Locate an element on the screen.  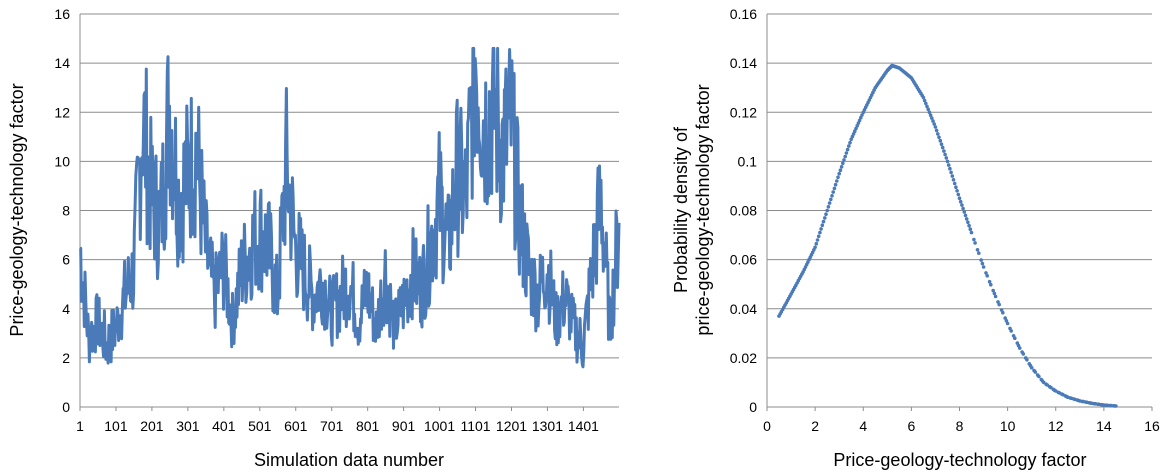
right-y-tick-label: 0.04 is located at coordinates (743, 309).